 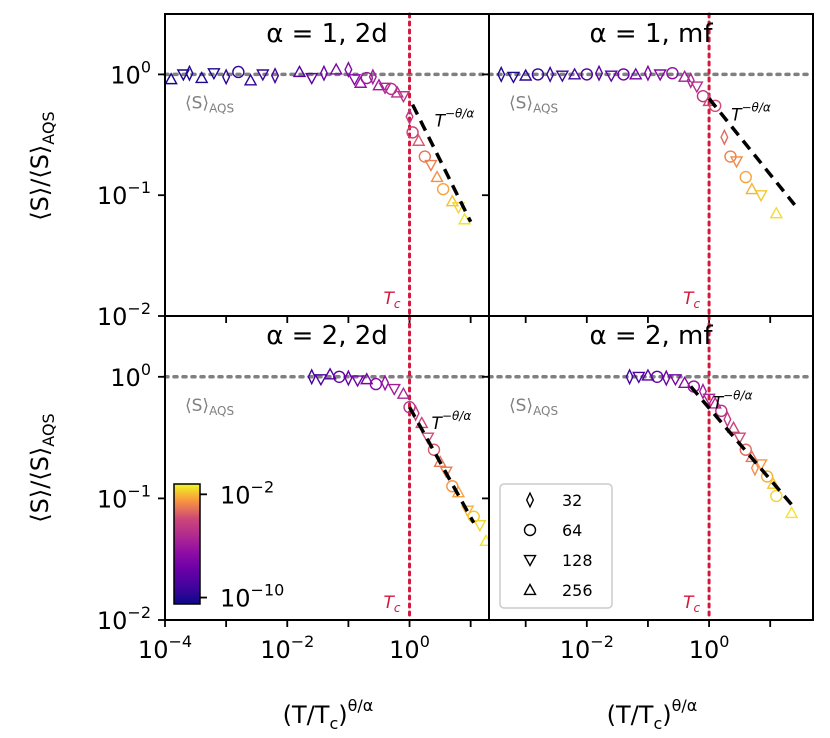 What do you see at coordinates (577, 560) in the screenshot?
I see `legend-label: 128` at bounding box center [577, 560].